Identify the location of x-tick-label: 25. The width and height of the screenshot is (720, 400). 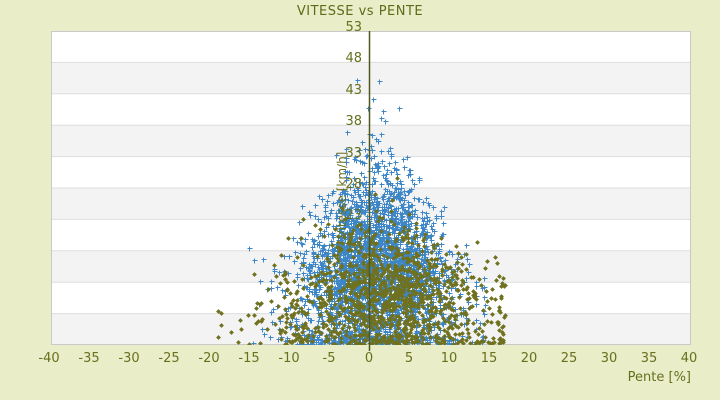
(569, 358).